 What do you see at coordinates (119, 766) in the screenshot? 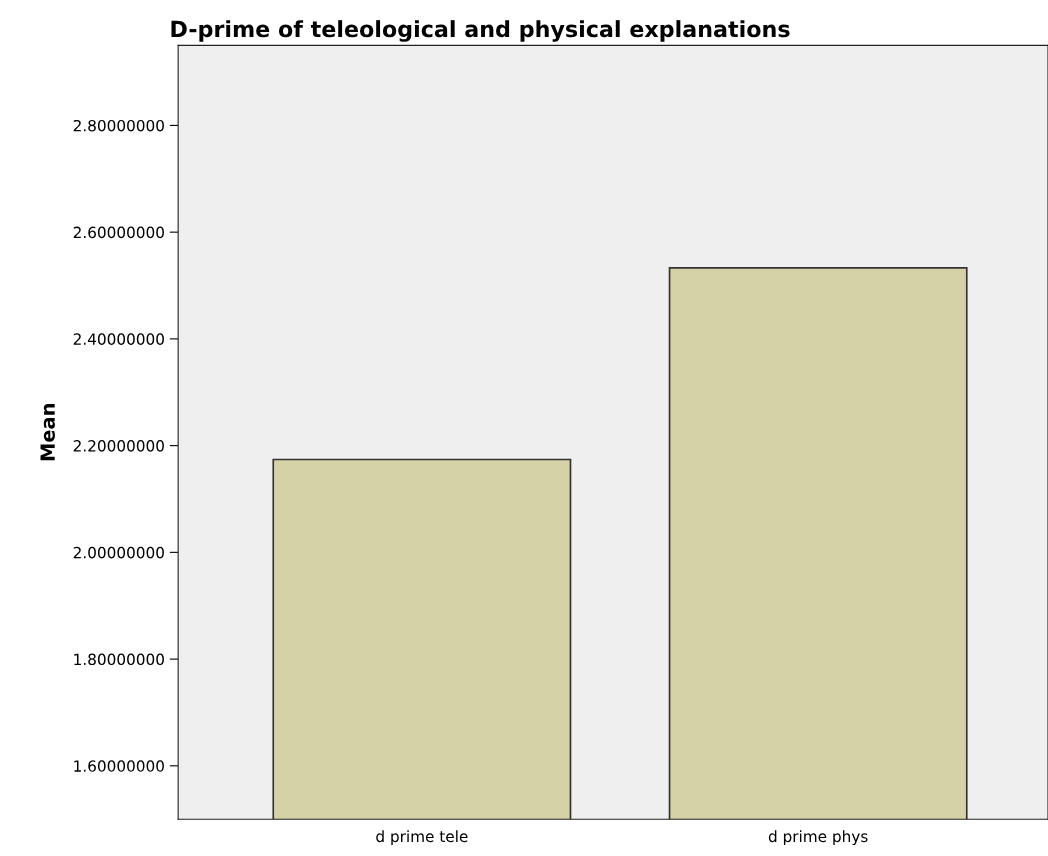
I see `y-tick-label: 1.60000000` at bounding box center [119, 766].